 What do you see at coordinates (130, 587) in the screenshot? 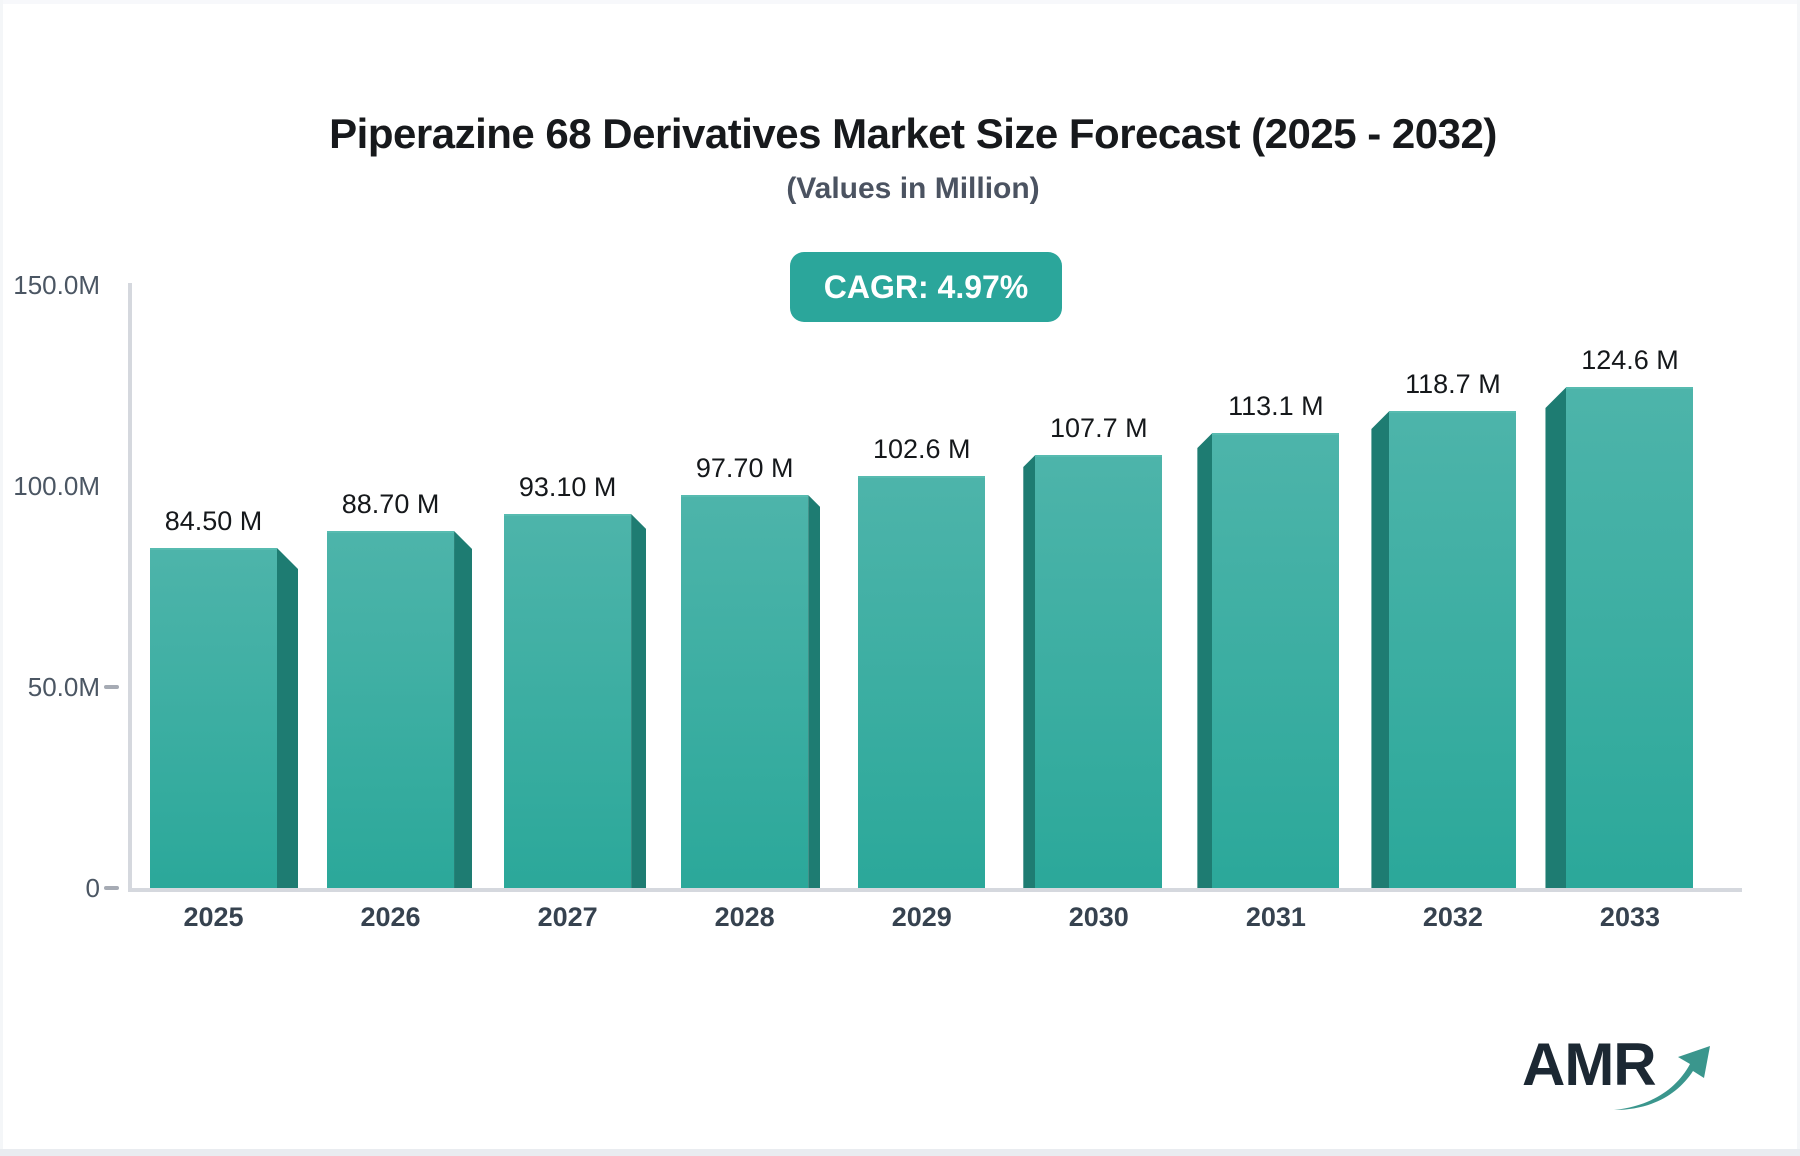
I see `y-axis-line` at bounding box center [130, 587].